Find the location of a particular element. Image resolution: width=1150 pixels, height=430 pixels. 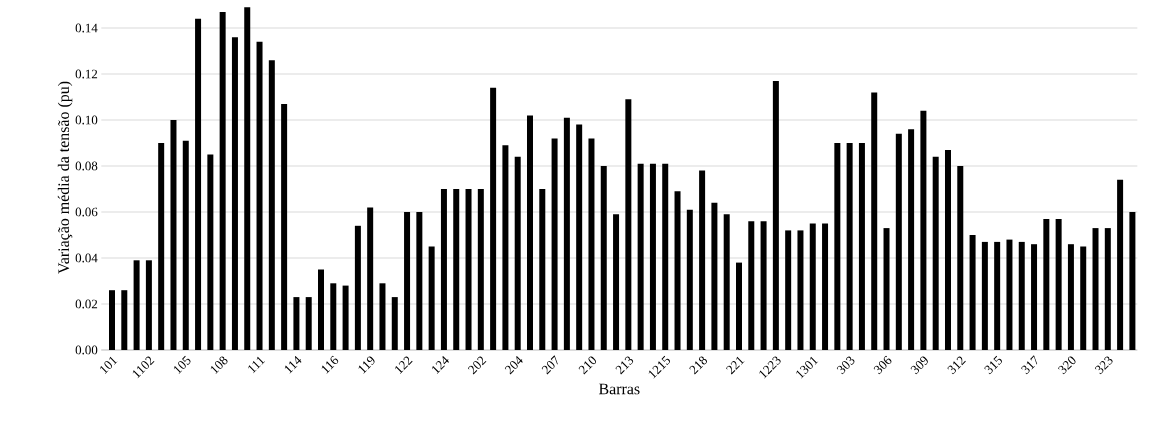

x-tick-label: 202 is located at coordinates (477, 365).